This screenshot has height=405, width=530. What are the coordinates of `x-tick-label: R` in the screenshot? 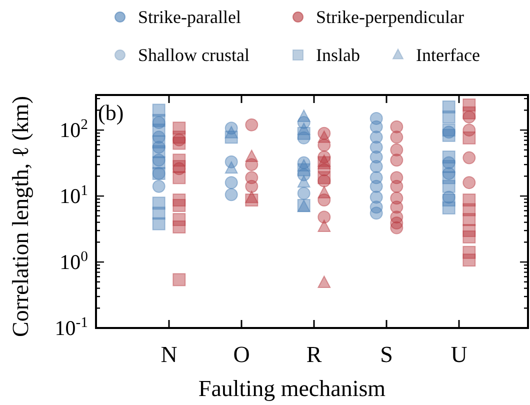 It's located at (314, 354).